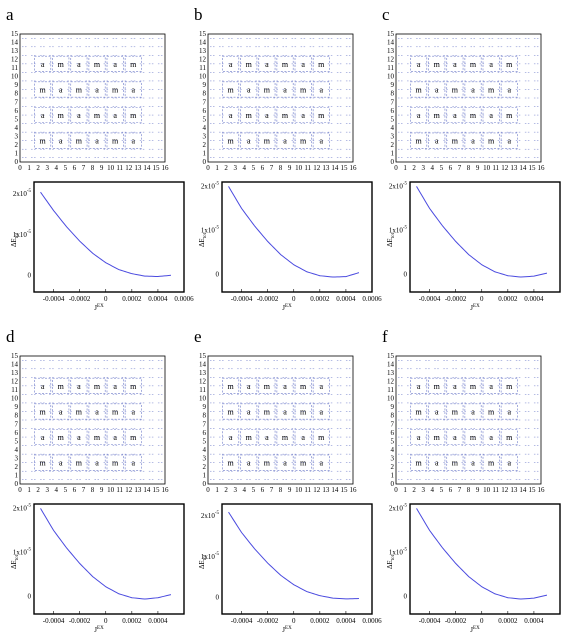 The width and height of the screenshot is (568, 644). I want to click on chart-x-tick: -0.0004, so click(54, 621).